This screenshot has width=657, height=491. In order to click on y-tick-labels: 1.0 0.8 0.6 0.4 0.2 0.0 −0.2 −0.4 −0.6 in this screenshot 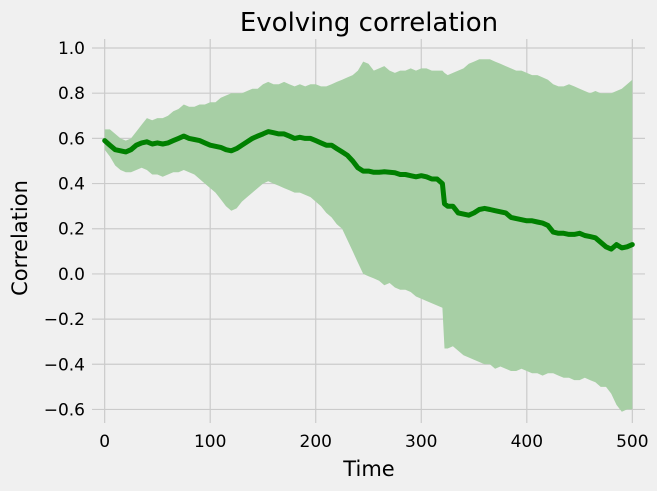, I will do `click(64, 229)`.